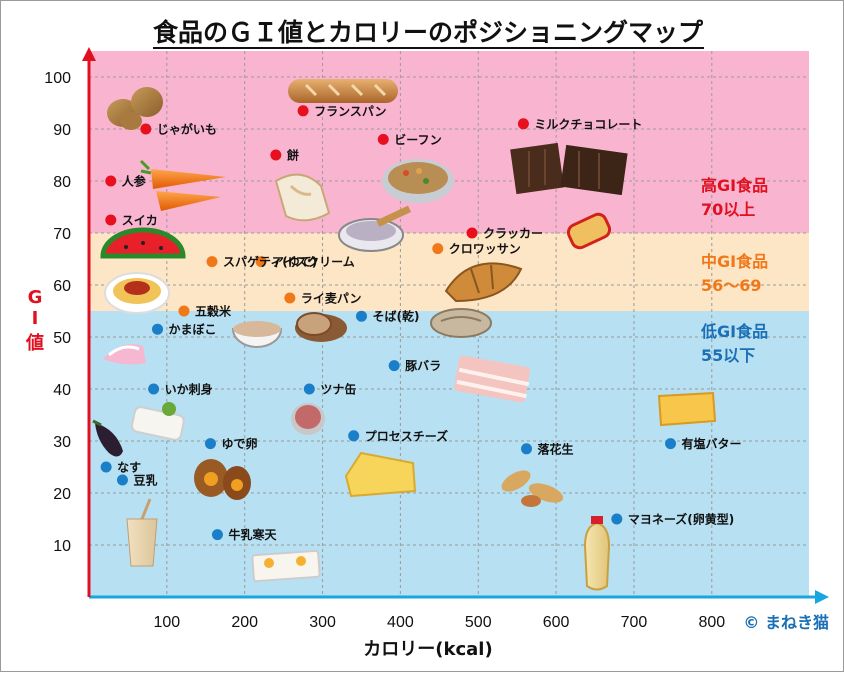 This screenshot has height=673, width=844. What do you see at coordinates (461, 323) in the screenshot?
I see `soba-illustration` at bounding box center [461, 323].